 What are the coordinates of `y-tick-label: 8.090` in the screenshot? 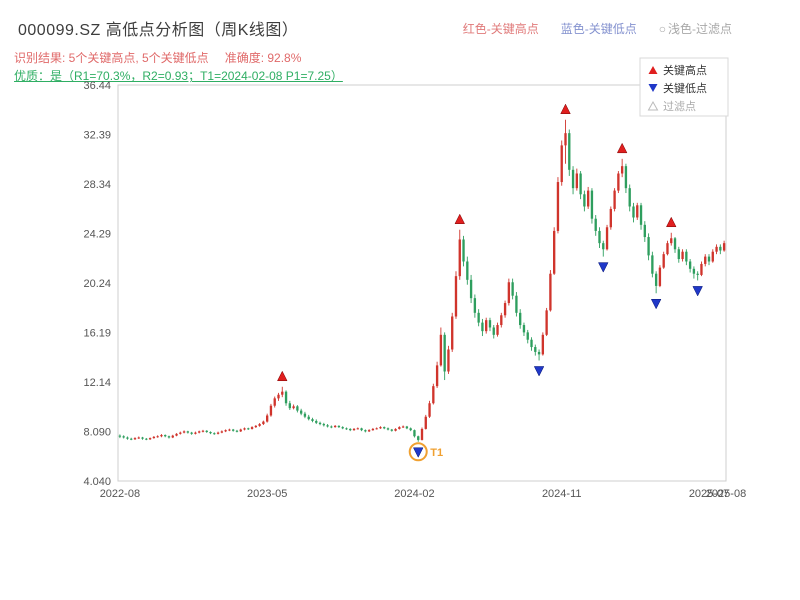 It's located at (97, 433).